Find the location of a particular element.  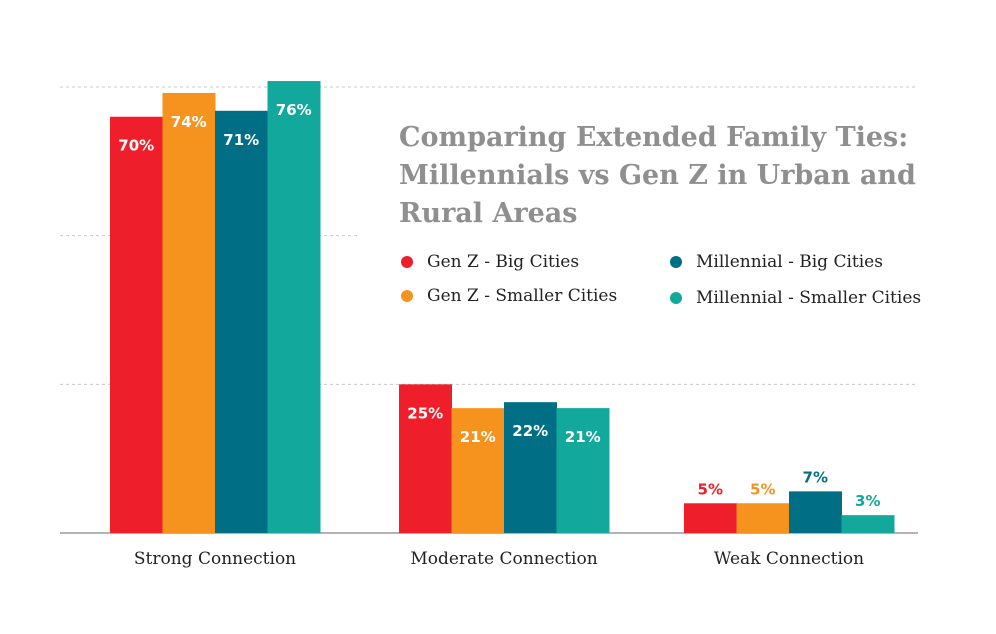

data-label: 76% is located at coordinates (294, 110).